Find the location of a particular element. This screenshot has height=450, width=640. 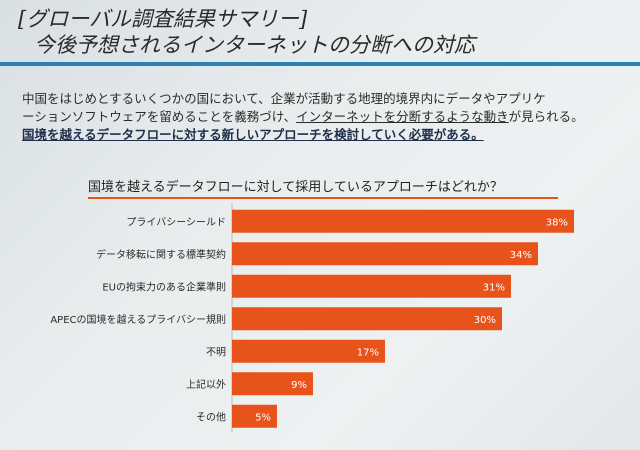

category-label: プライバシーシールド is located at coordinates (176, 222).